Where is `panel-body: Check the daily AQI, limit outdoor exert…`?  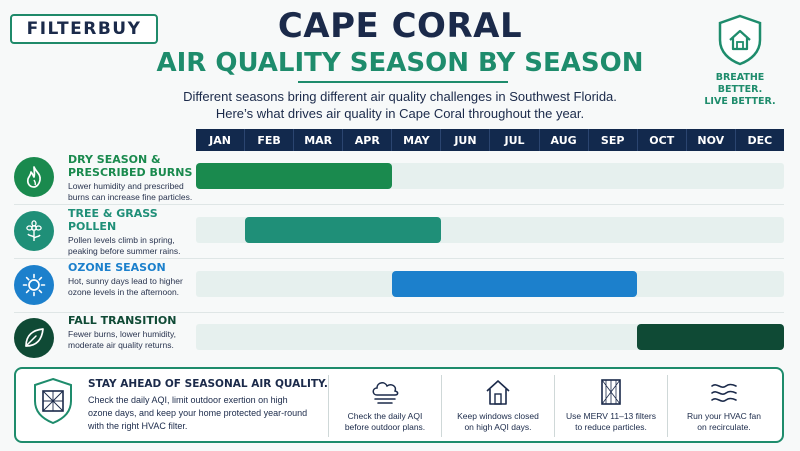
panel-body: Check the daily AQI, limit outdoor exert… is located at coordinates (208, 413).